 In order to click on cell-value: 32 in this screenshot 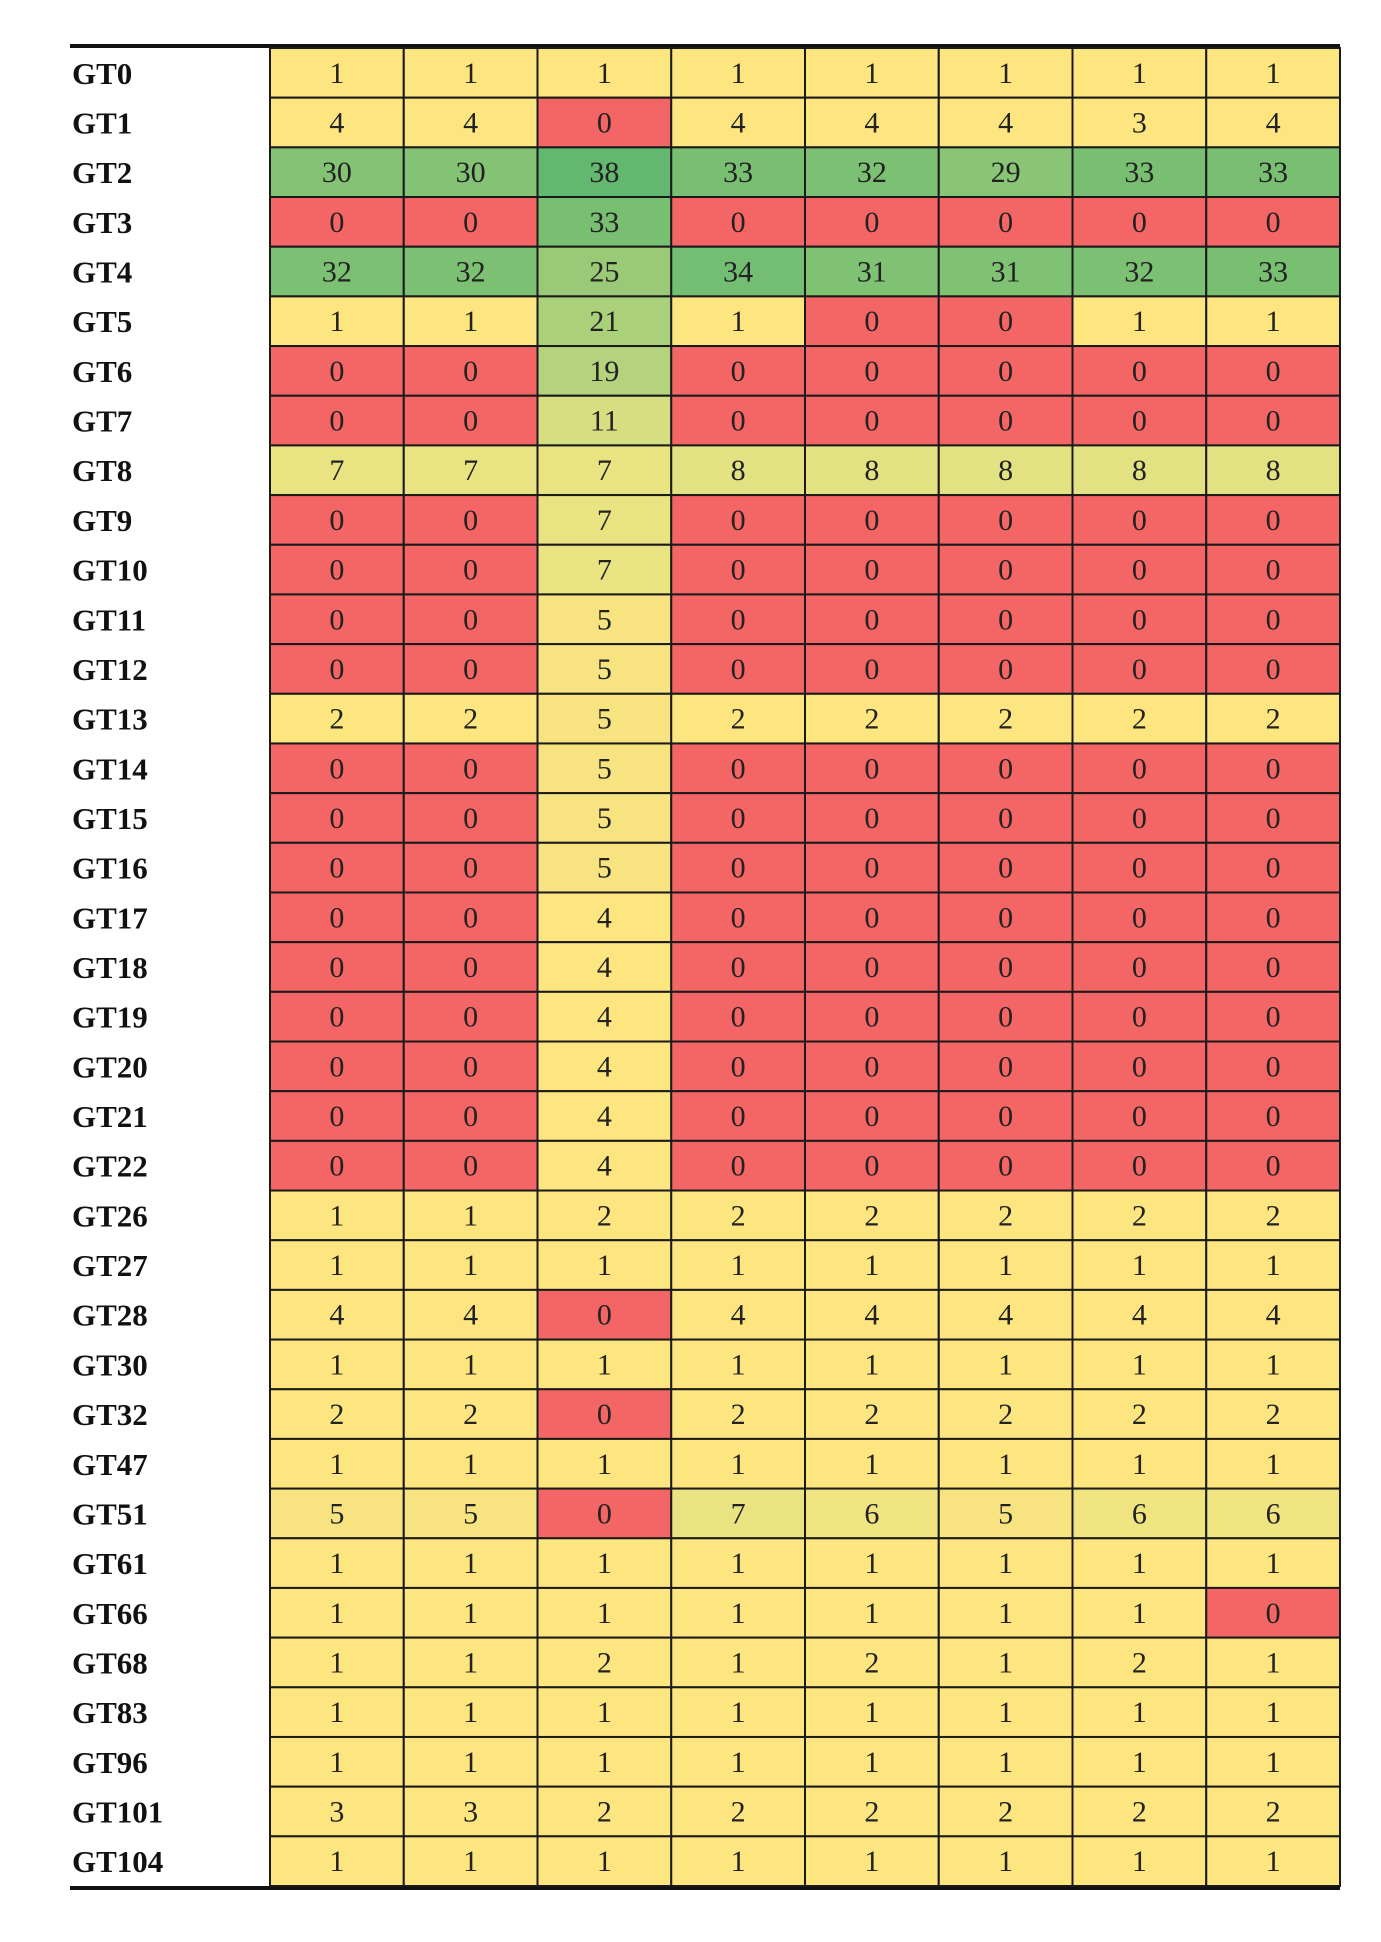, I will do `click(337, 272)`.